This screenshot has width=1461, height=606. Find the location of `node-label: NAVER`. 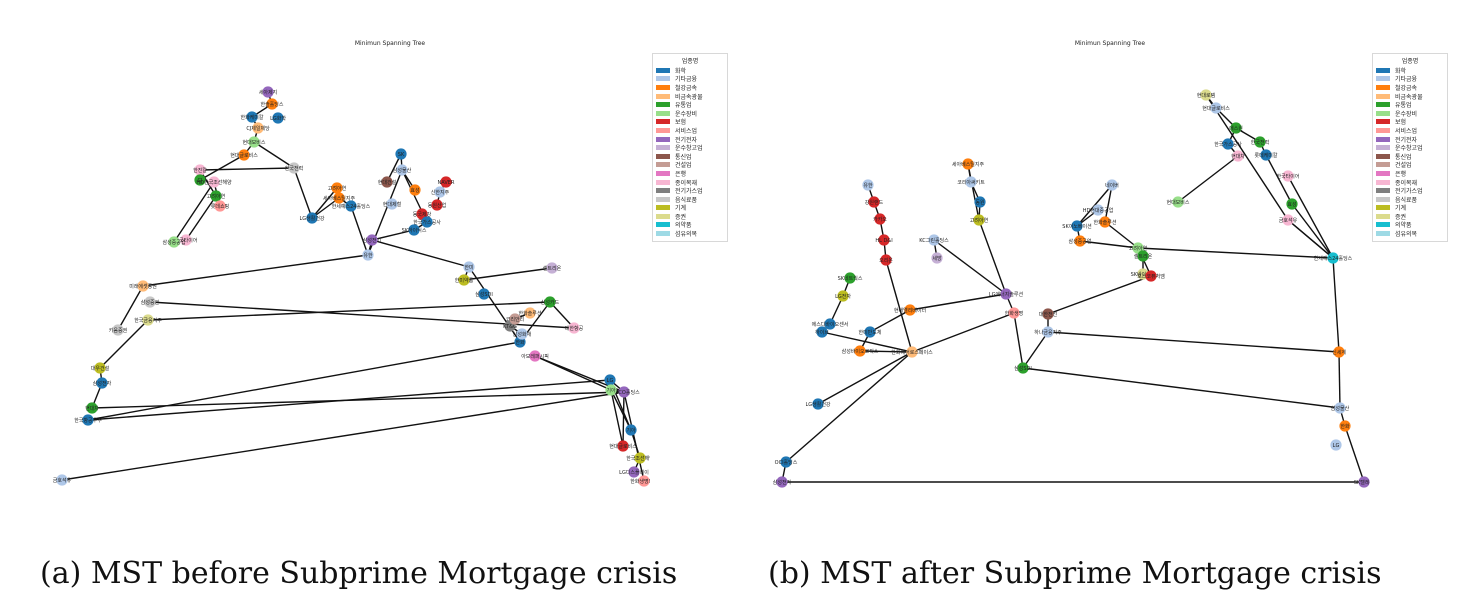

node-label: NAVER is located at coordinates (446, 183).